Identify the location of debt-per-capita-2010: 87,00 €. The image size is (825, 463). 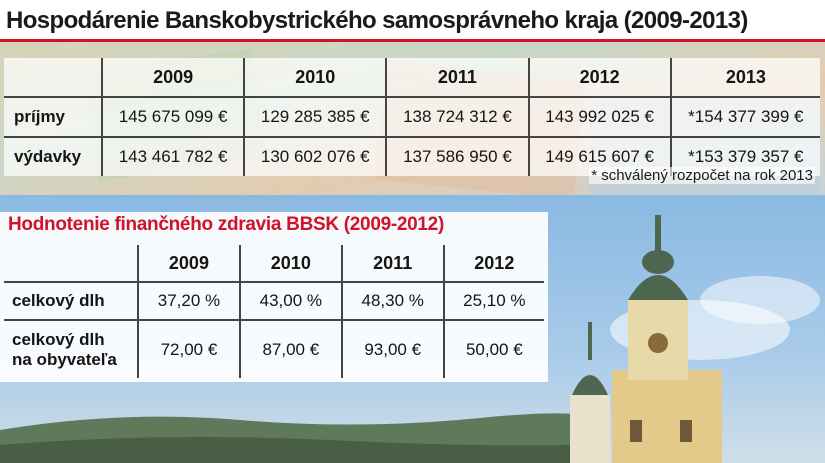
(290, 349).